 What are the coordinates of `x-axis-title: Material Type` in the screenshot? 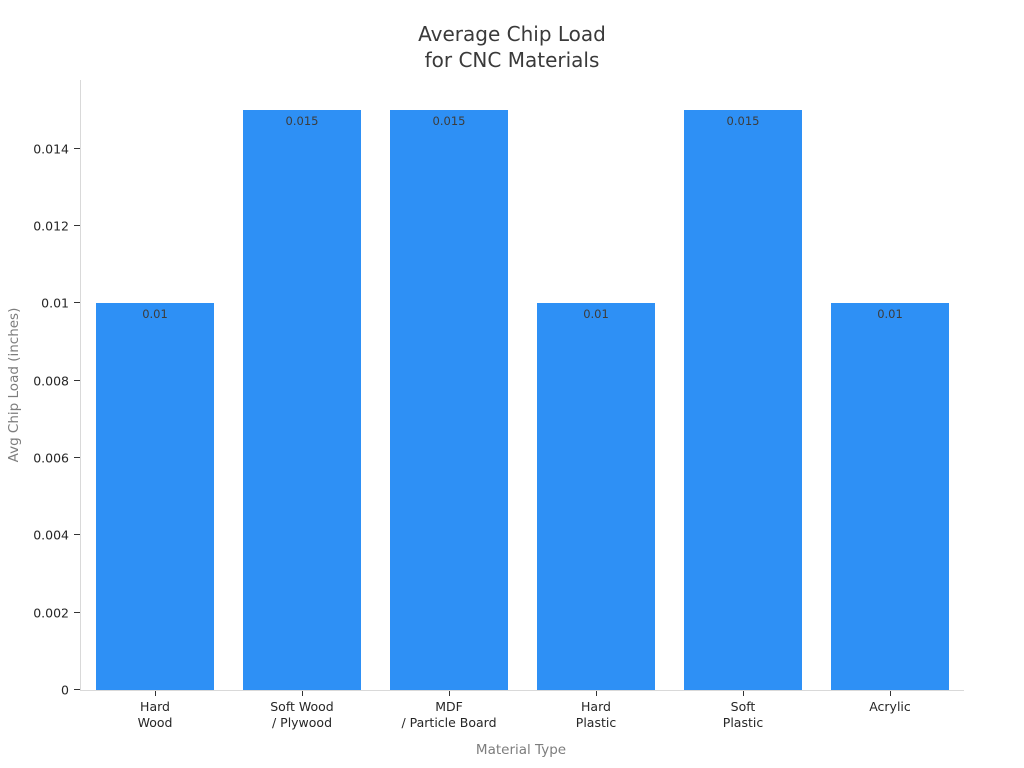 It's located at (521, 750).